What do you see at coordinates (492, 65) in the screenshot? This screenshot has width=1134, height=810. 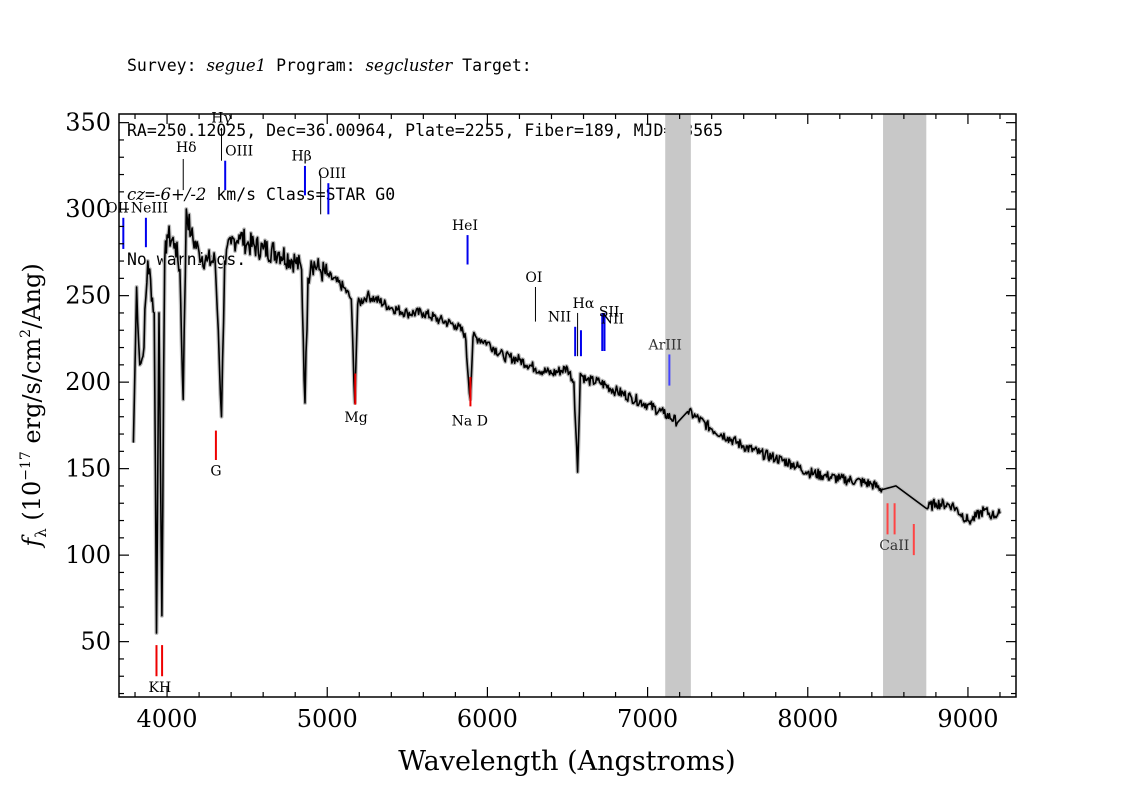 I see `target-label: Target:` at bounding box center [492, 65].